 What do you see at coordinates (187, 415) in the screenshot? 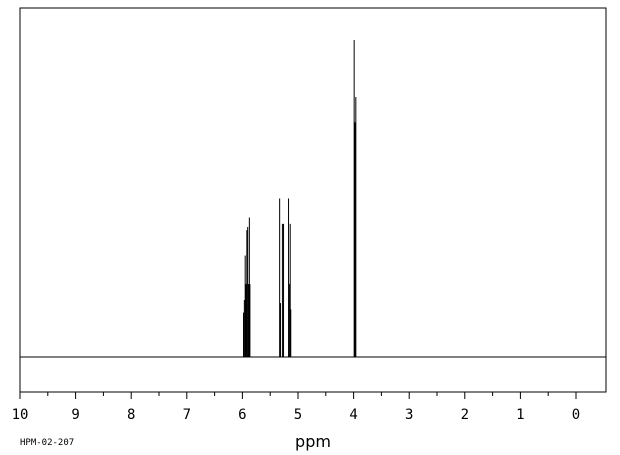
I see `x-tick-label-7: 7` at bounding box center [187, 415].